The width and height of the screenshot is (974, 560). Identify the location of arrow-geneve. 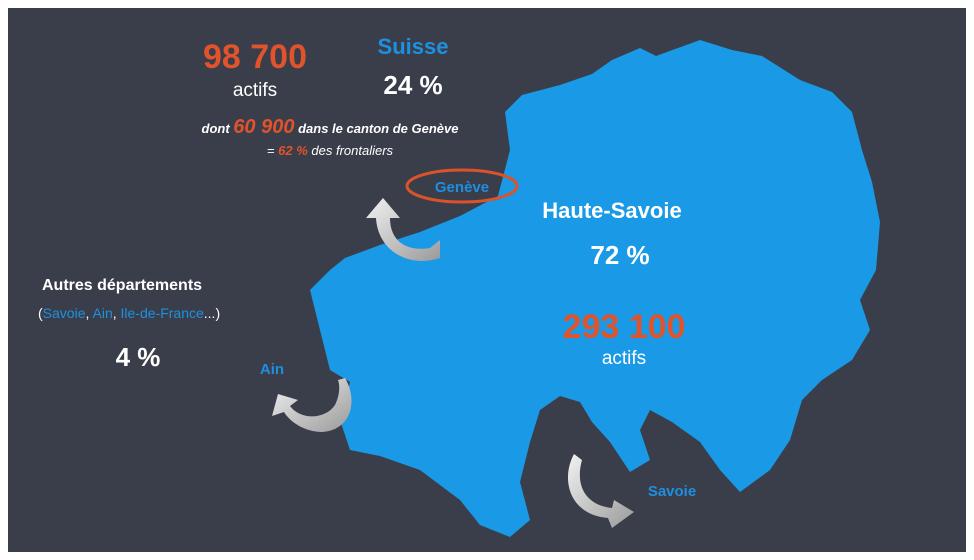
(403, 229).